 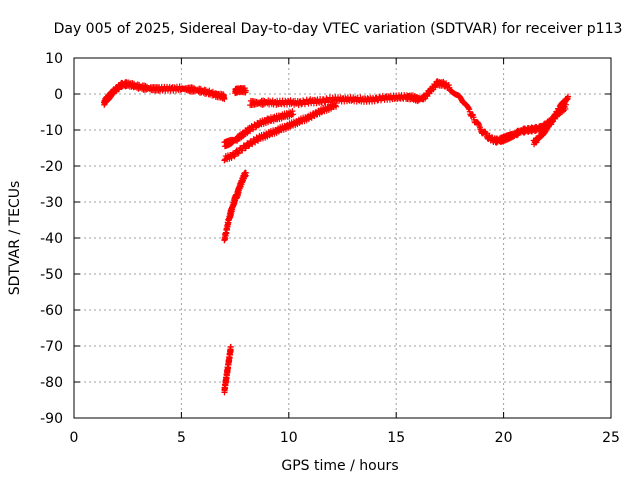 What do you see at coordinates (504, 438) in the screenshot?
I see `x-tick-label: 20` at bounding box center [504, 438].